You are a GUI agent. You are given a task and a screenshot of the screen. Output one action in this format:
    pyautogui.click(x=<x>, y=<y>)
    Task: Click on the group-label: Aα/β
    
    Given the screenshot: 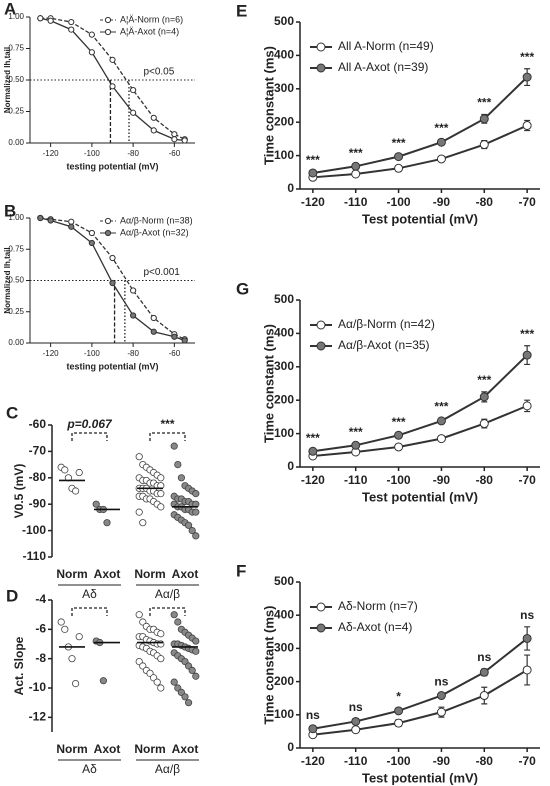 What is the action you would take?
    pyautogui.click(x=167, y=594)
    